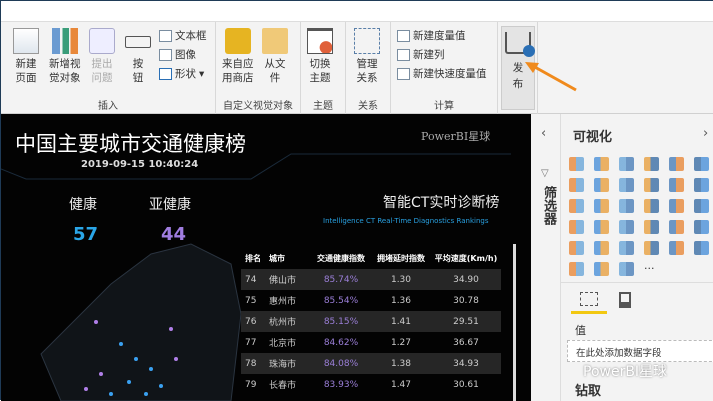 Image resolution: width=713 pixels, height=401 pixels. What do you see at coordinates (275, 56) in the screenshot?
I see `from-file-button: 从文 件` at bounding box center [275, 56].